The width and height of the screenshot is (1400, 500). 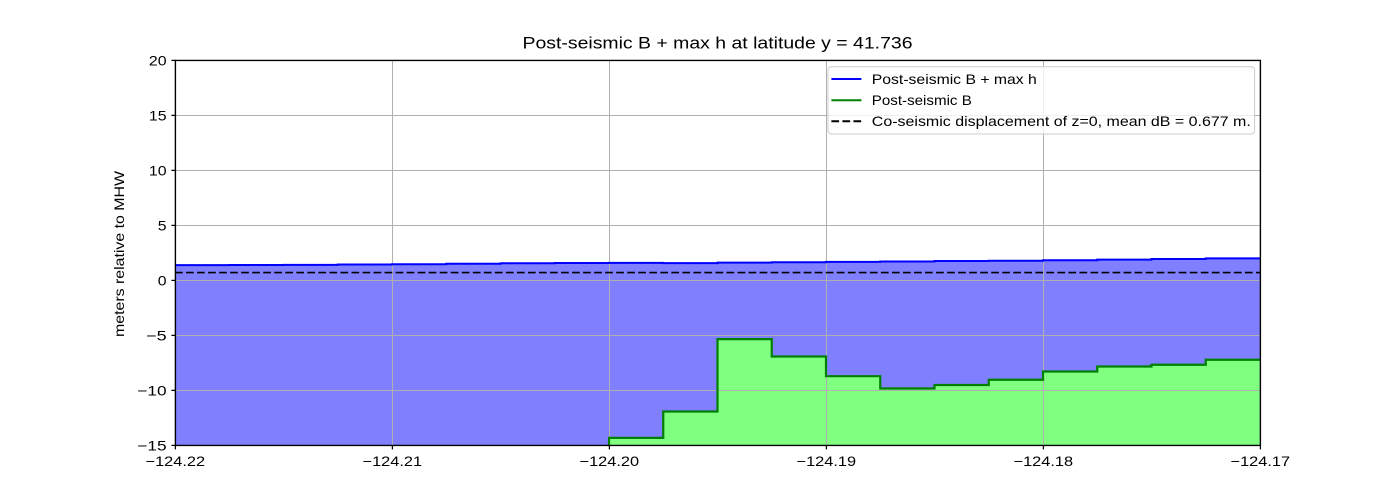 I want to click on svg-text: 0, so click(x=162, y=281).